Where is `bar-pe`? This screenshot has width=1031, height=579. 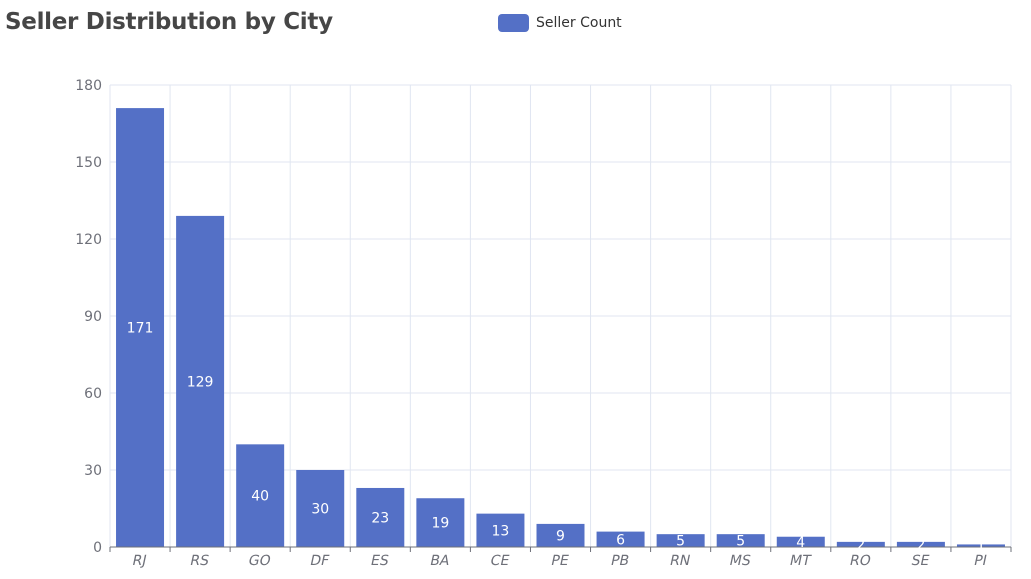
bar-pe is located at coordinates (560, 535).